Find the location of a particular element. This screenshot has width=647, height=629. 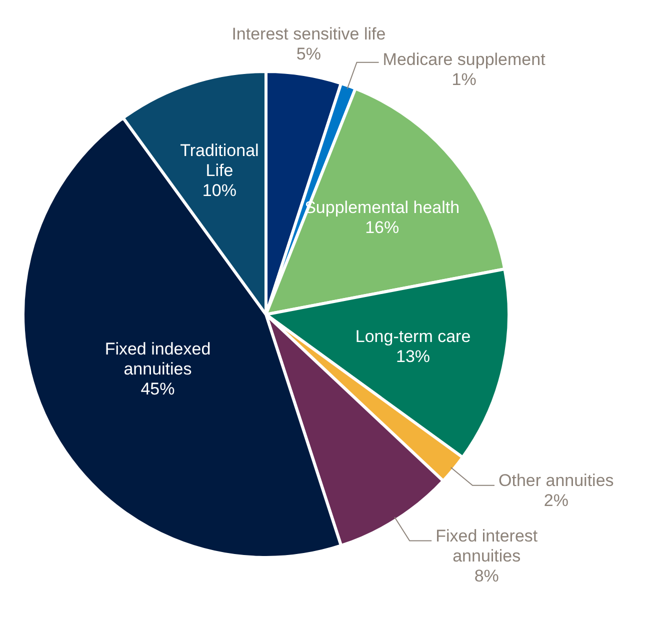

slice-label: Other annuities is located at coordinates (556, 480).